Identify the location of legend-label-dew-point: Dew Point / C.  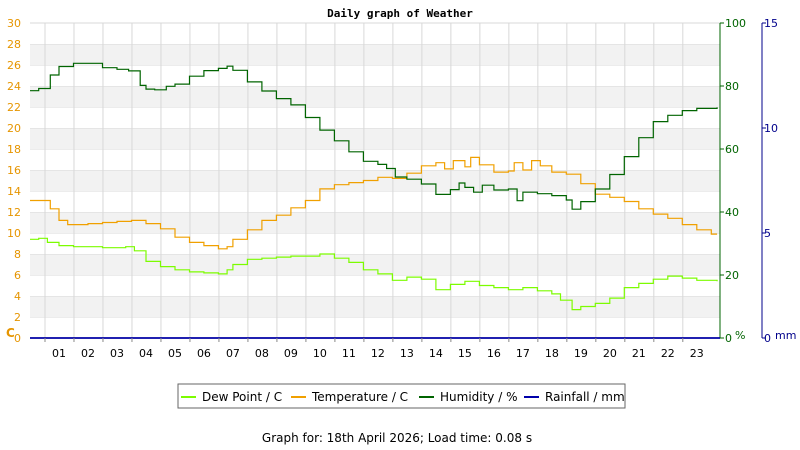
(242, 397).